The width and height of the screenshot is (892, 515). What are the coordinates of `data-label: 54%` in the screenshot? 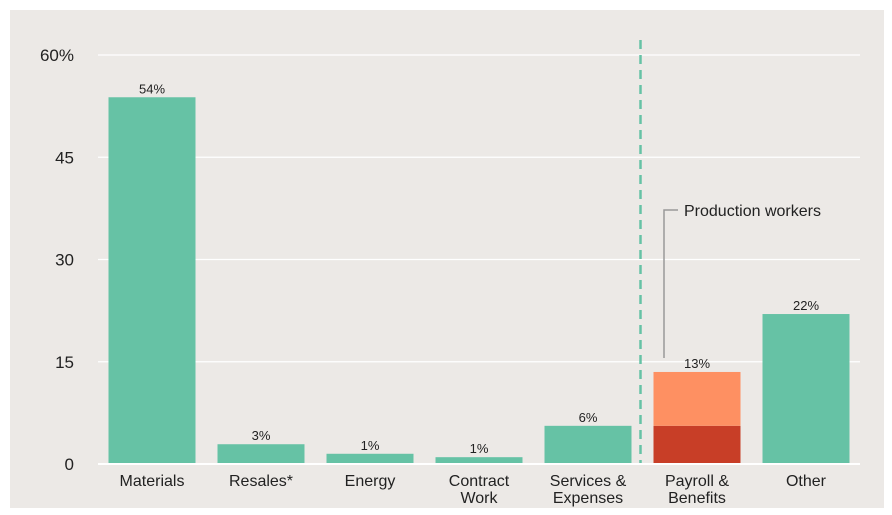 It's located at (152, 88).